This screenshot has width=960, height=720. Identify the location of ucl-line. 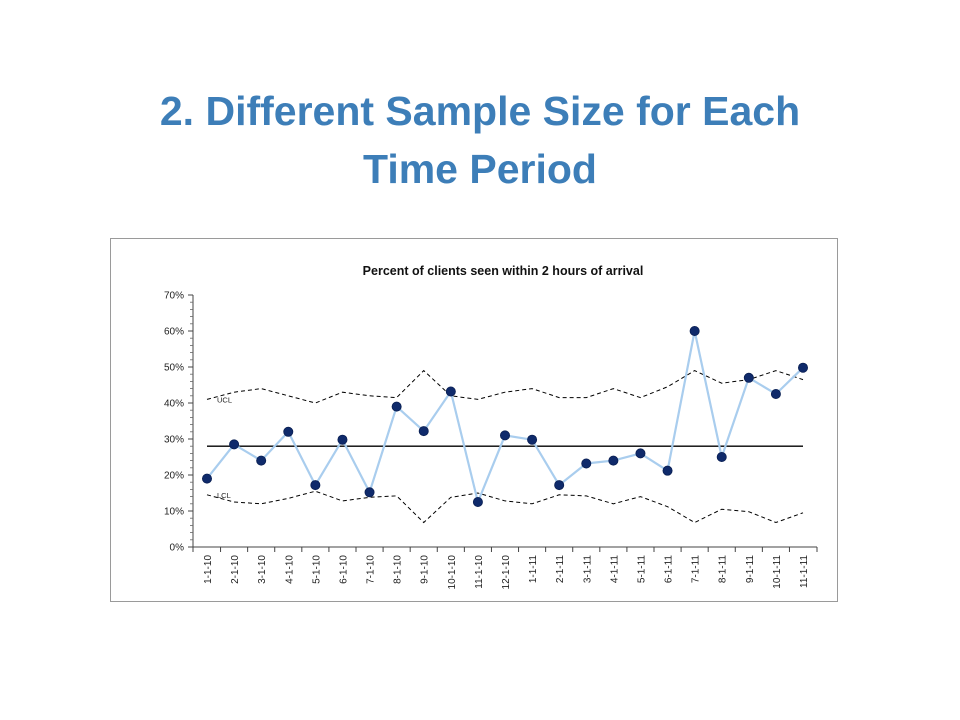
(505, 386).